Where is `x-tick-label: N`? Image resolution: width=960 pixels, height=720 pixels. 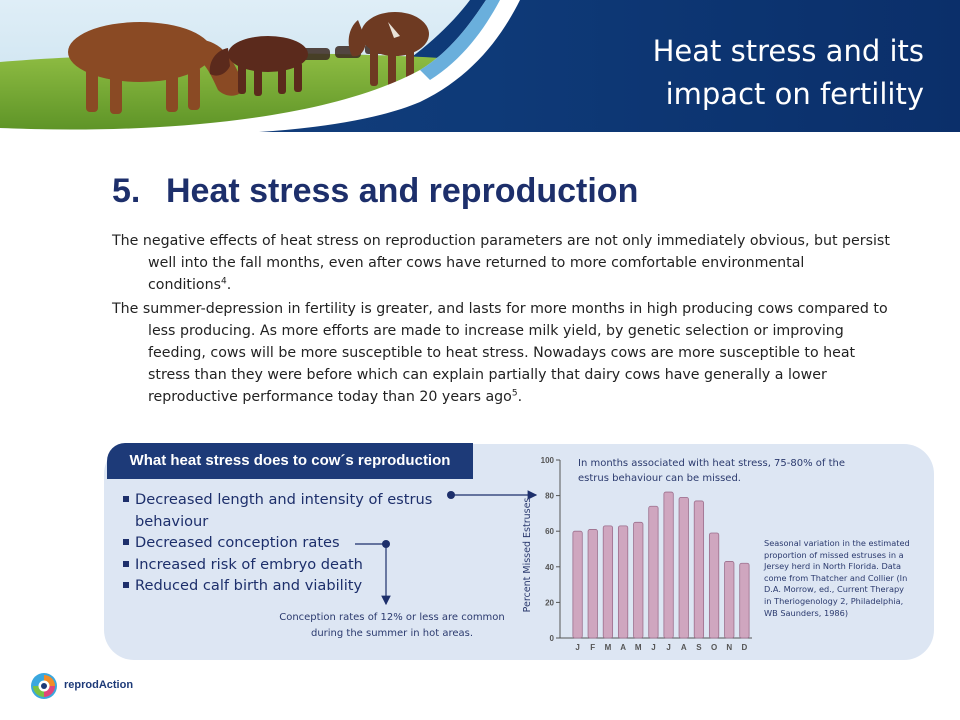
x-tick-label: N is located at coordinates (729, 647).